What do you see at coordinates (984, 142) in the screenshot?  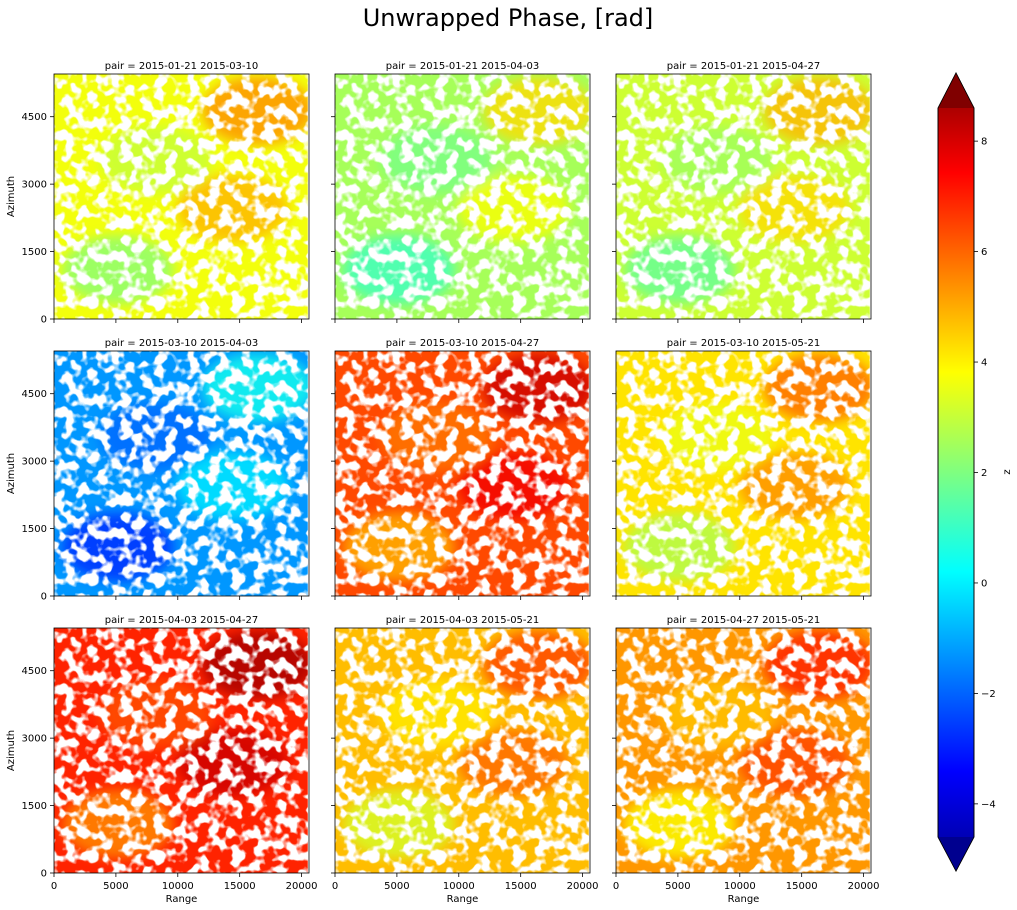 I see `colorbar-tick-label: 8` at bounding box center [984, 142].